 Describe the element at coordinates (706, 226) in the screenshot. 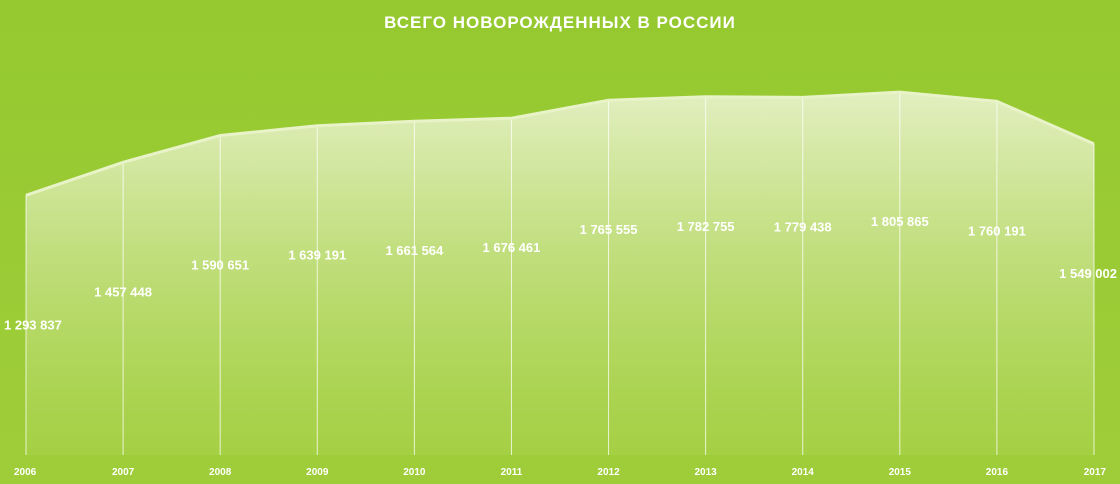

I see `data-label-2013: 1 782 755` at that location.